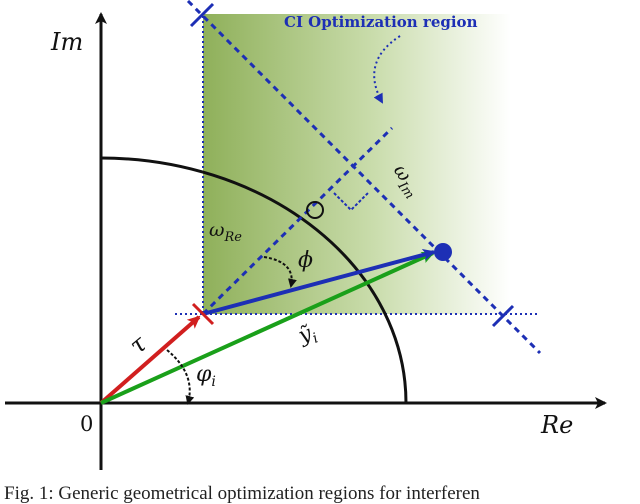 The height and width of the screenshot is (504, 640). Describe the element at coordinates (351, 202) in the screenshot. I see `right-angle-marker` at that location.